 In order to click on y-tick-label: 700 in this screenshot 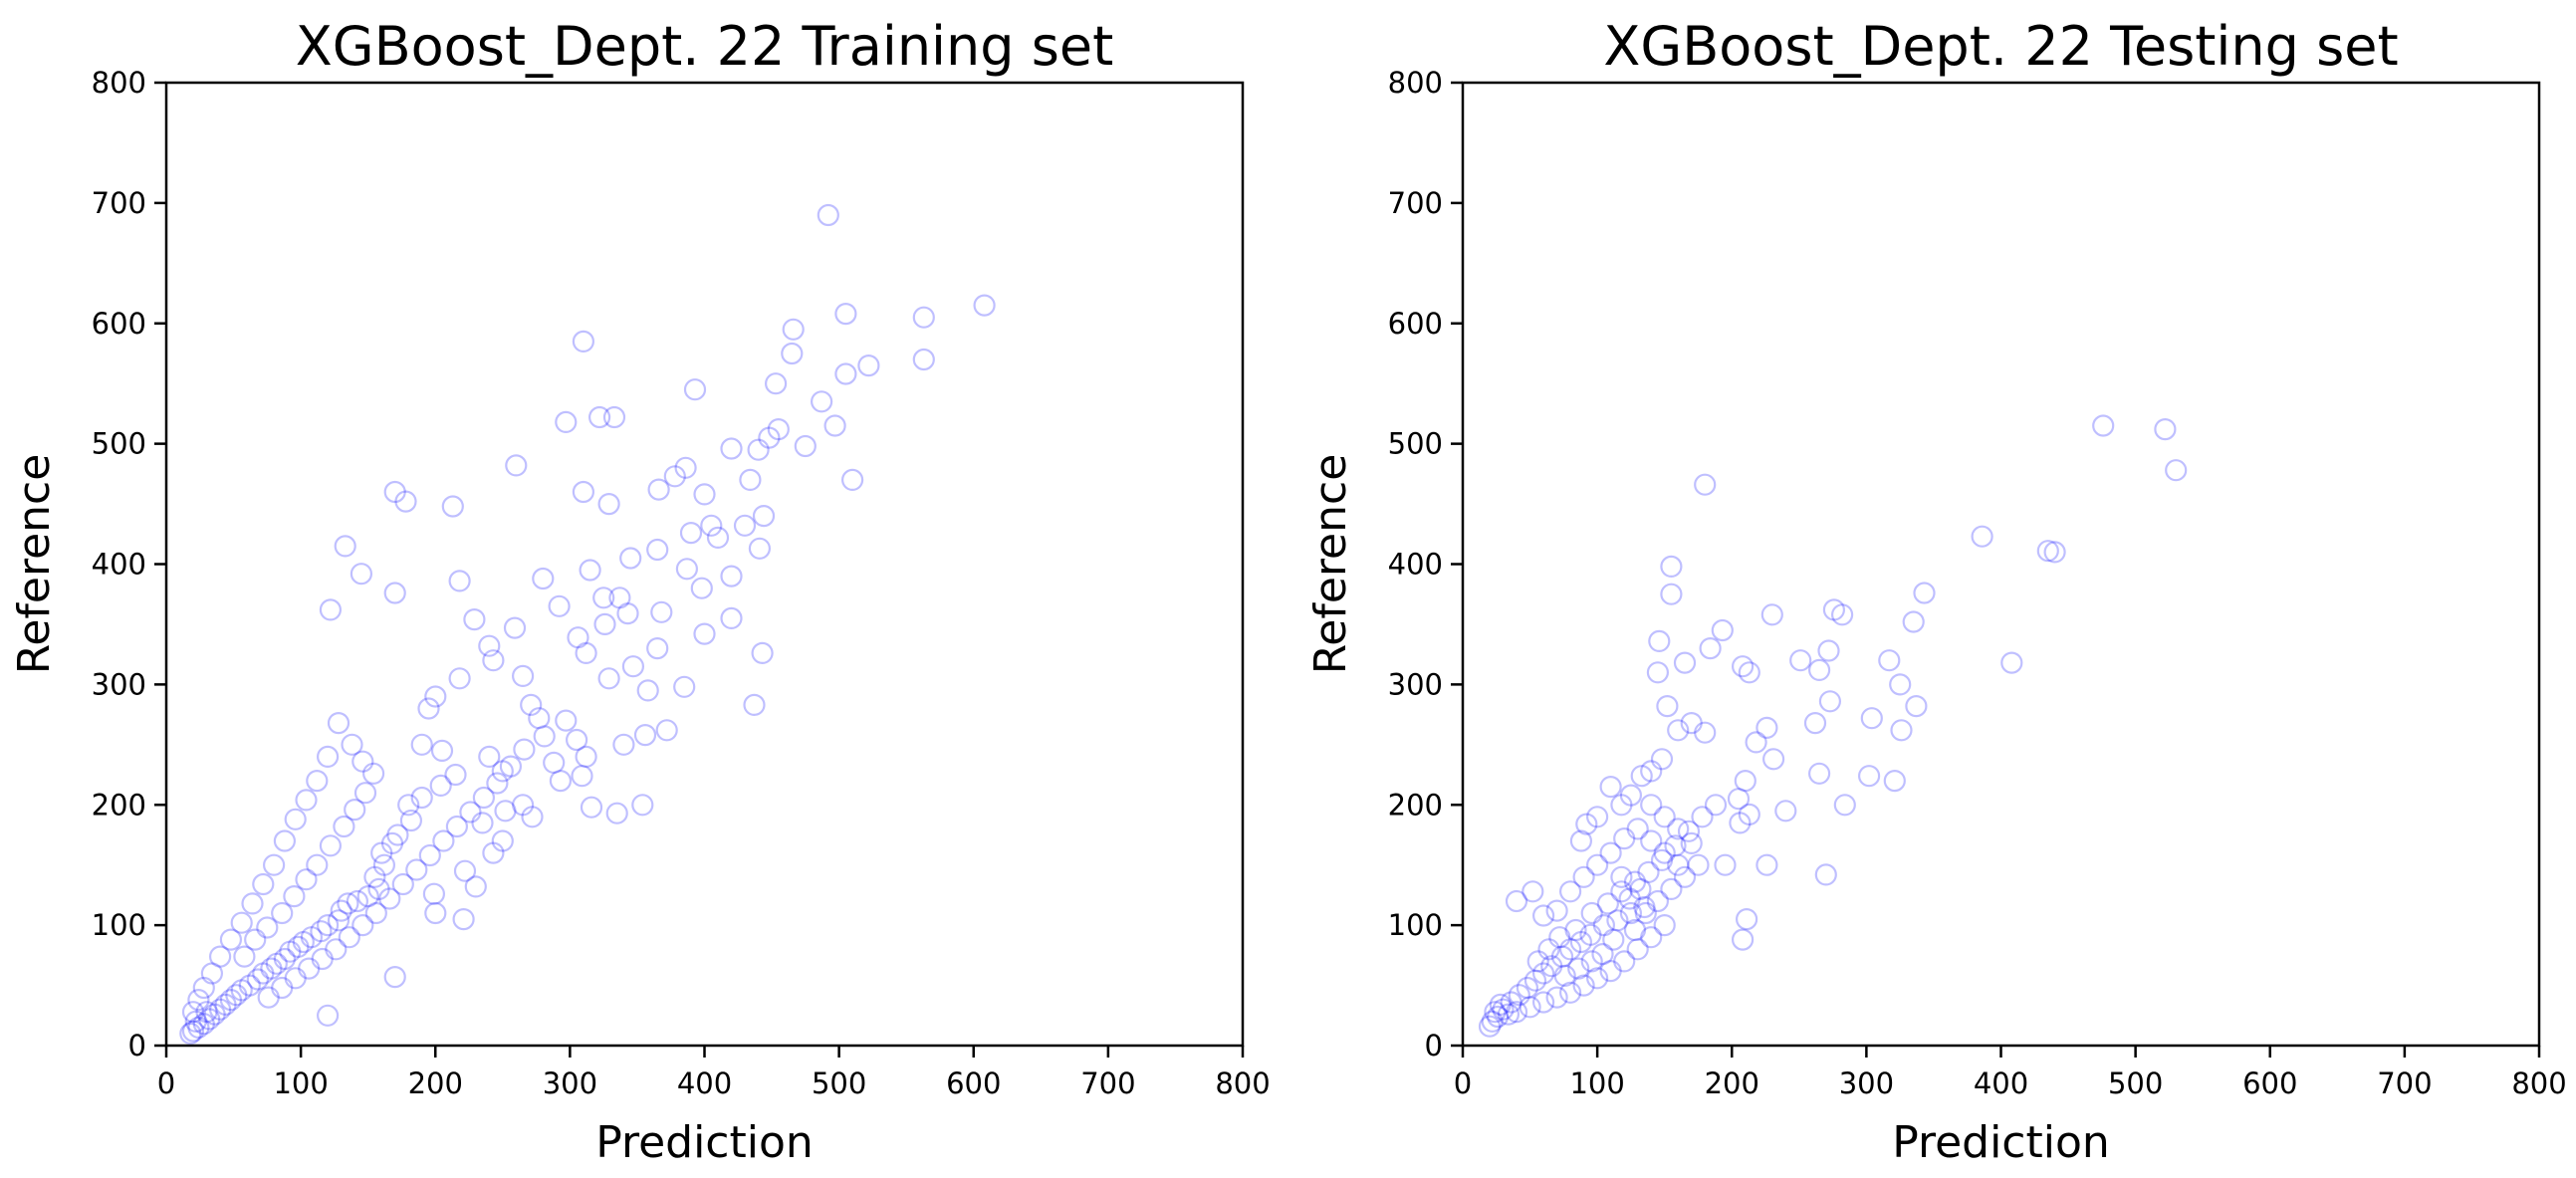, I will do `click(119, 203)`.